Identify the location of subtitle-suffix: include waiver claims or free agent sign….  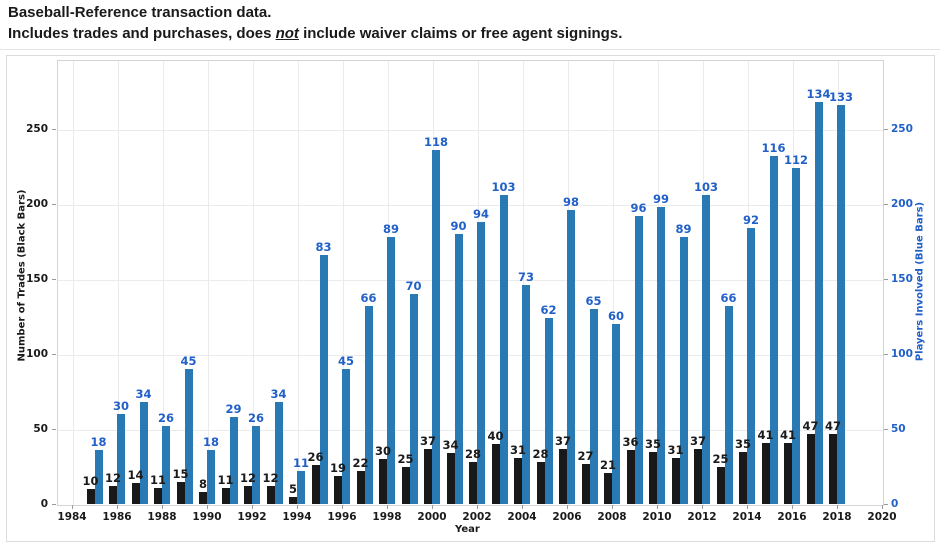
(460, 33).